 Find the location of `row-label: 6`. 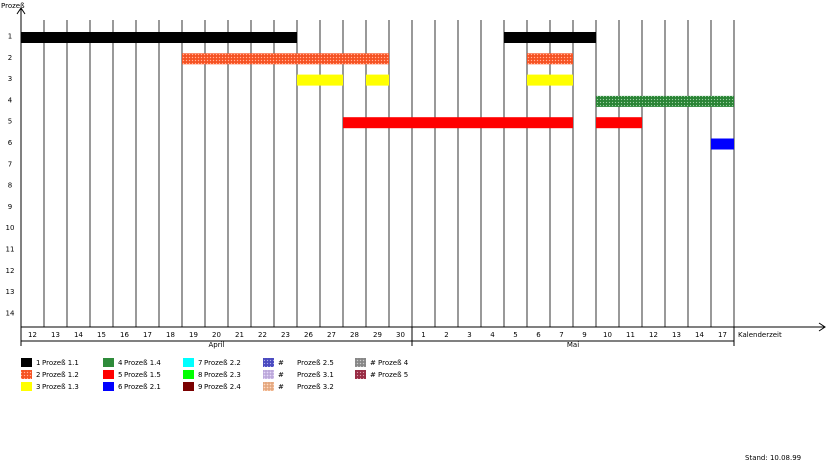

row-label: 6 is located at coordinates (10, 143).